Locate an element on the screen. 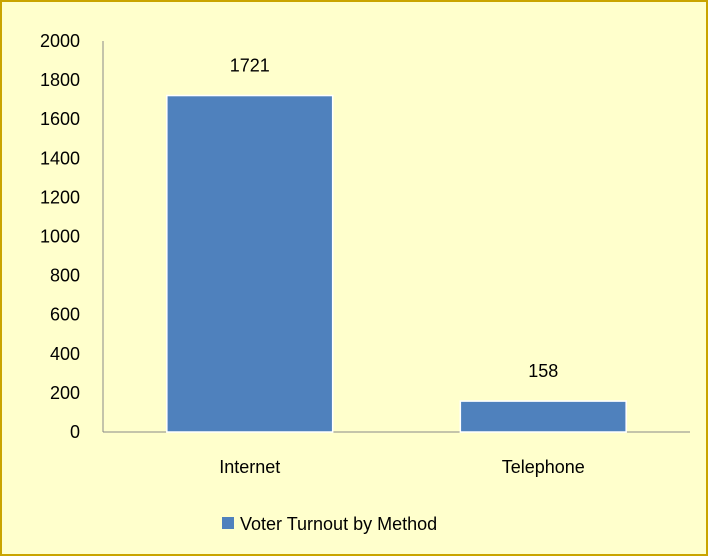  x-category-label: Internet is located at coordinates (249, 467).